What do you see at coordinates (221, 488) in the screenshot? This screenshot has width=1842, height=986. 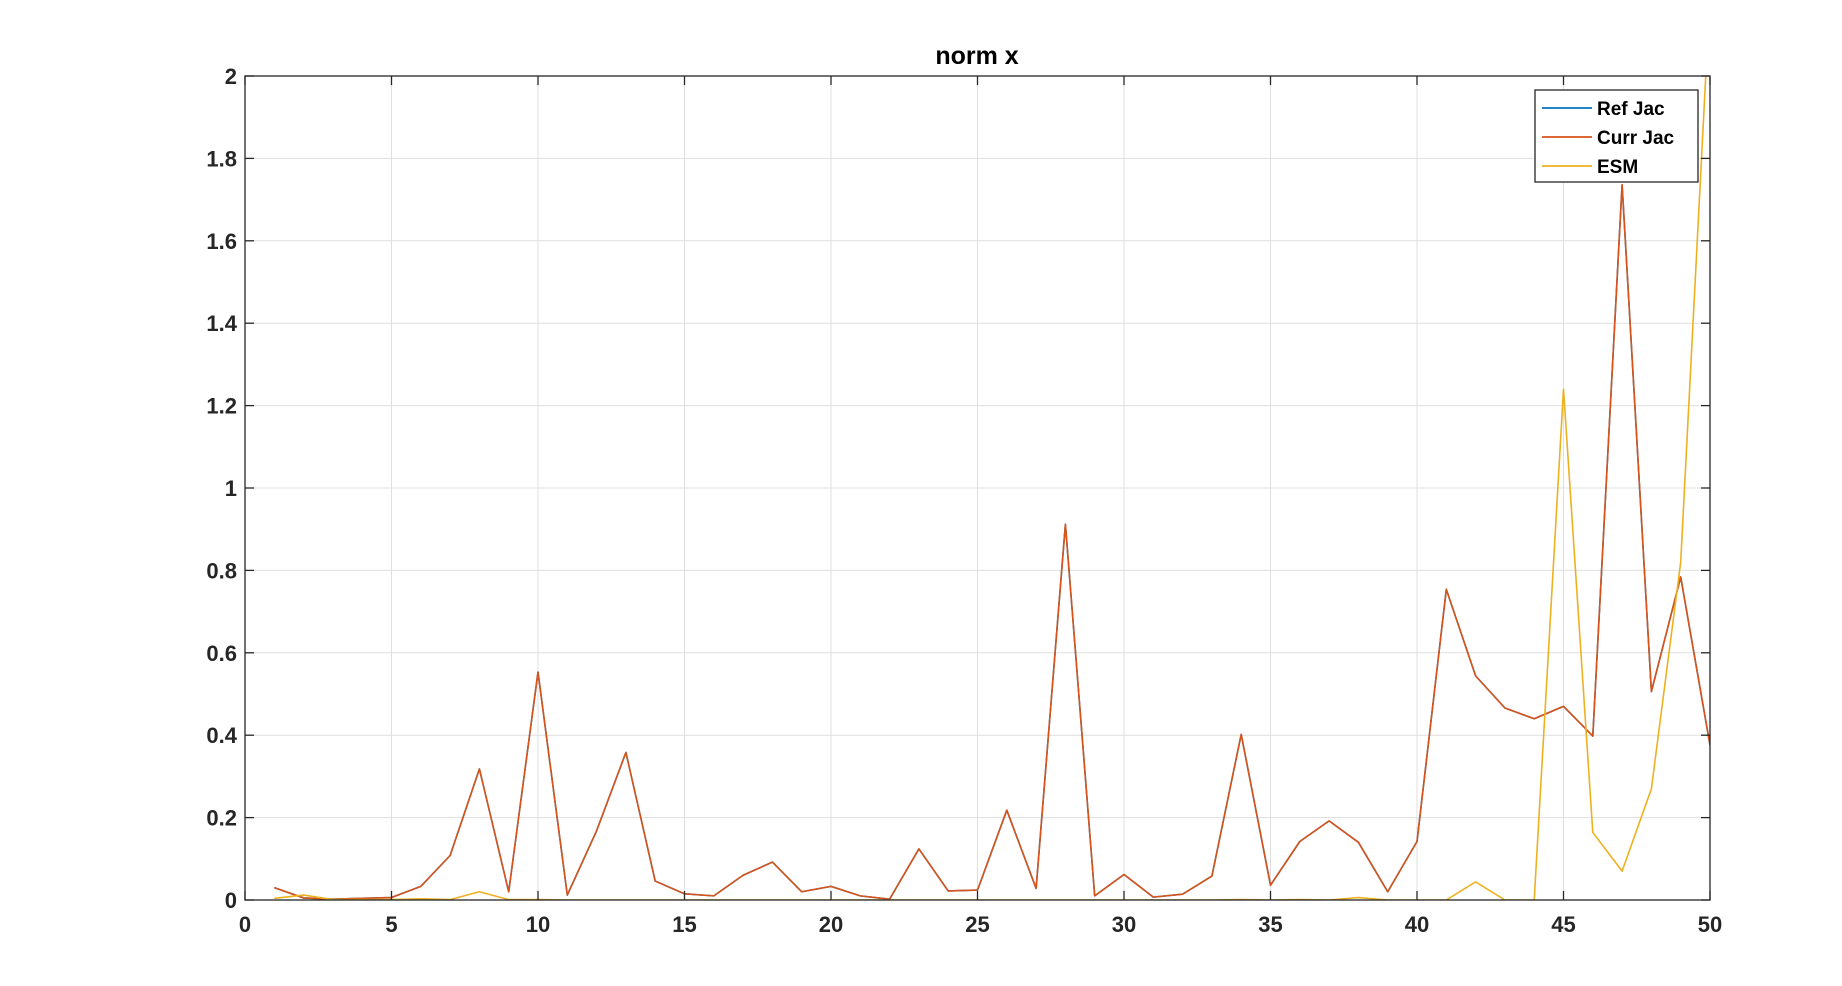 I see `y-tick-labels: 0 0.2 0.4 0.6 0.8 1 1.2 1.4 1.6 1.8 2` at bounding box center [221, 488].